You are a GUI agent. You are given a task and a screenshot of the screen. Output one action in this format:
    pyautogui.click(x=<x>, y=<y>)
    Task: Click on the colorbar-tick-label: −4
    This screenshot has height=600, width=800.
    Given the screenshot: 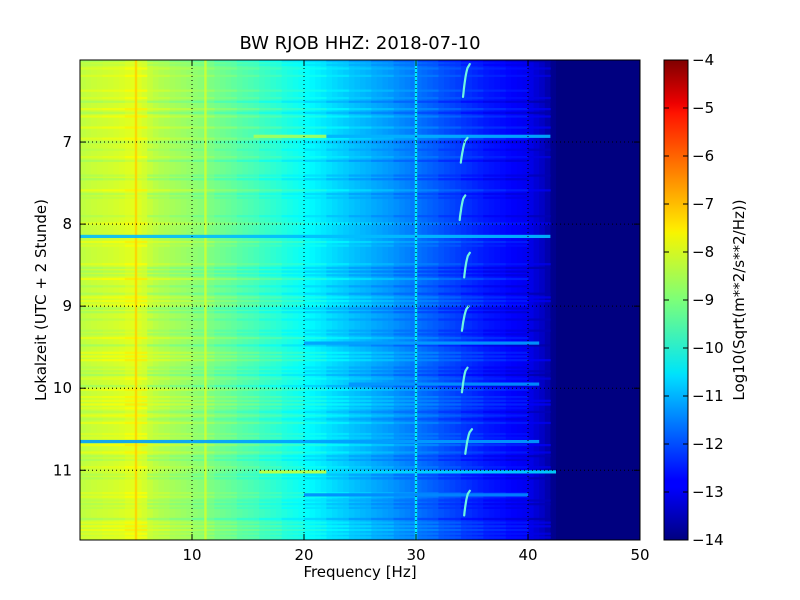 What is the action you would take?
    pyautogui.click(x=703, y=60)
    